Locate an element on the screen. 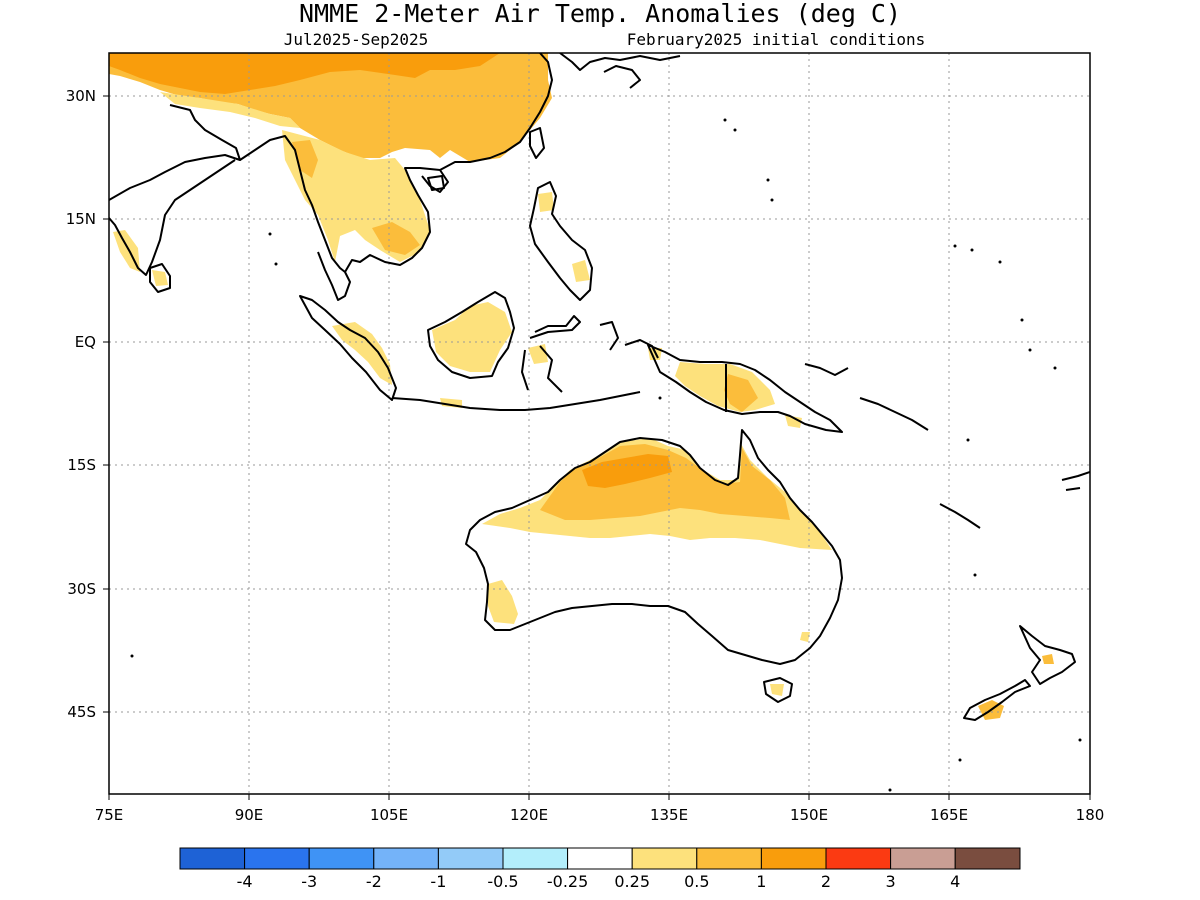 This screenshot has width=1200, height=900. coast-srilanka is located at coordinates (160, 278).